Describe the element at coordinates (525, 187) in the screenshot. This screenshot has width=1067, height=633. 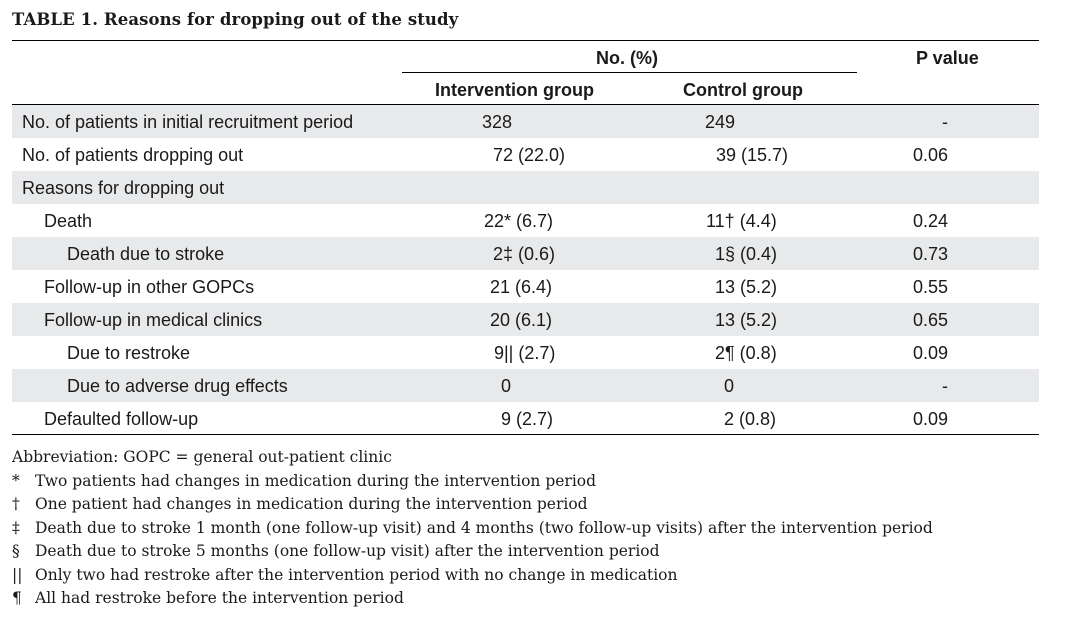
I see `table-row: Reasons for dropping out` at that location.